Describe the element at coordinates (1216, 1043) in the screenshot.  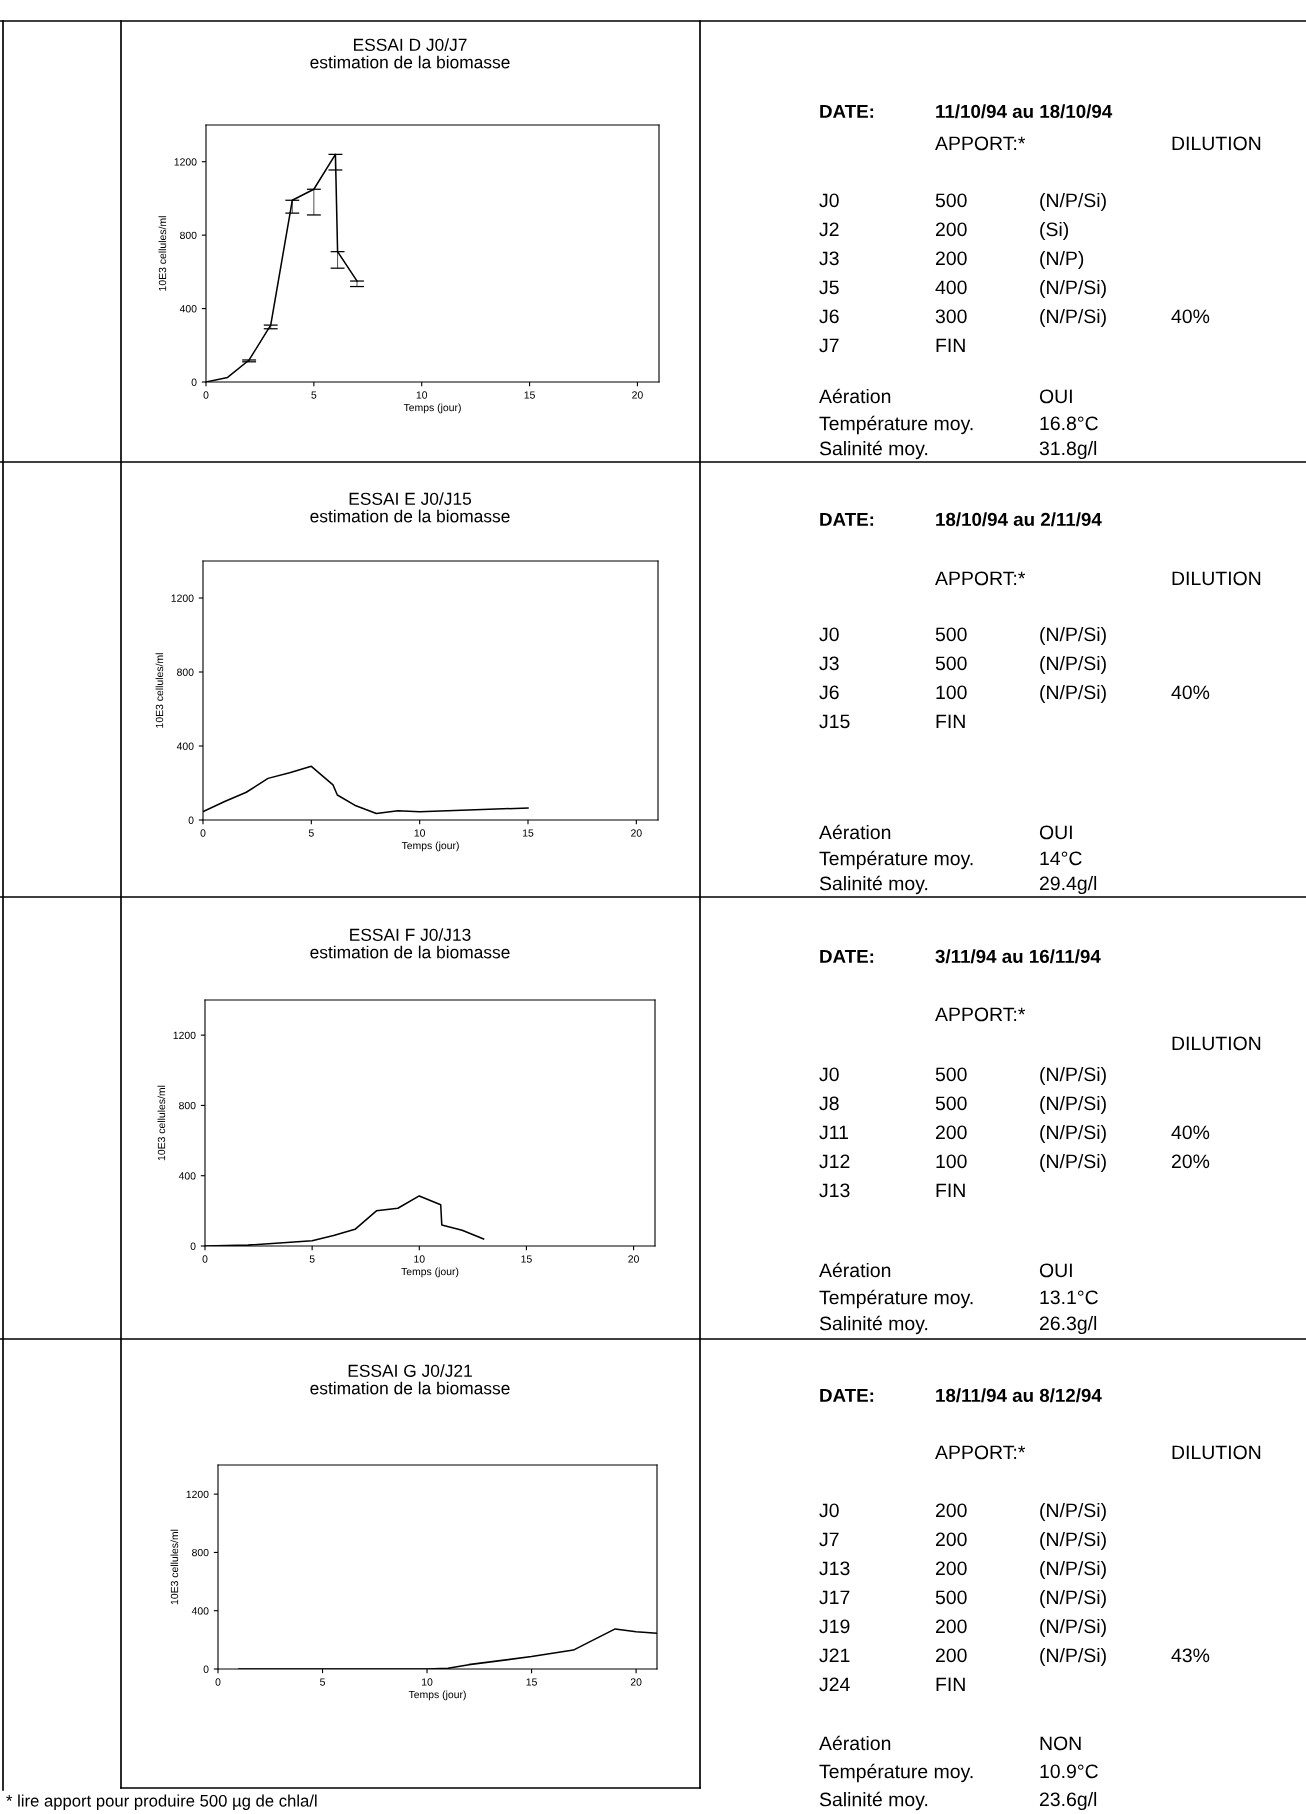
I see `text: DILUTION` at that location.